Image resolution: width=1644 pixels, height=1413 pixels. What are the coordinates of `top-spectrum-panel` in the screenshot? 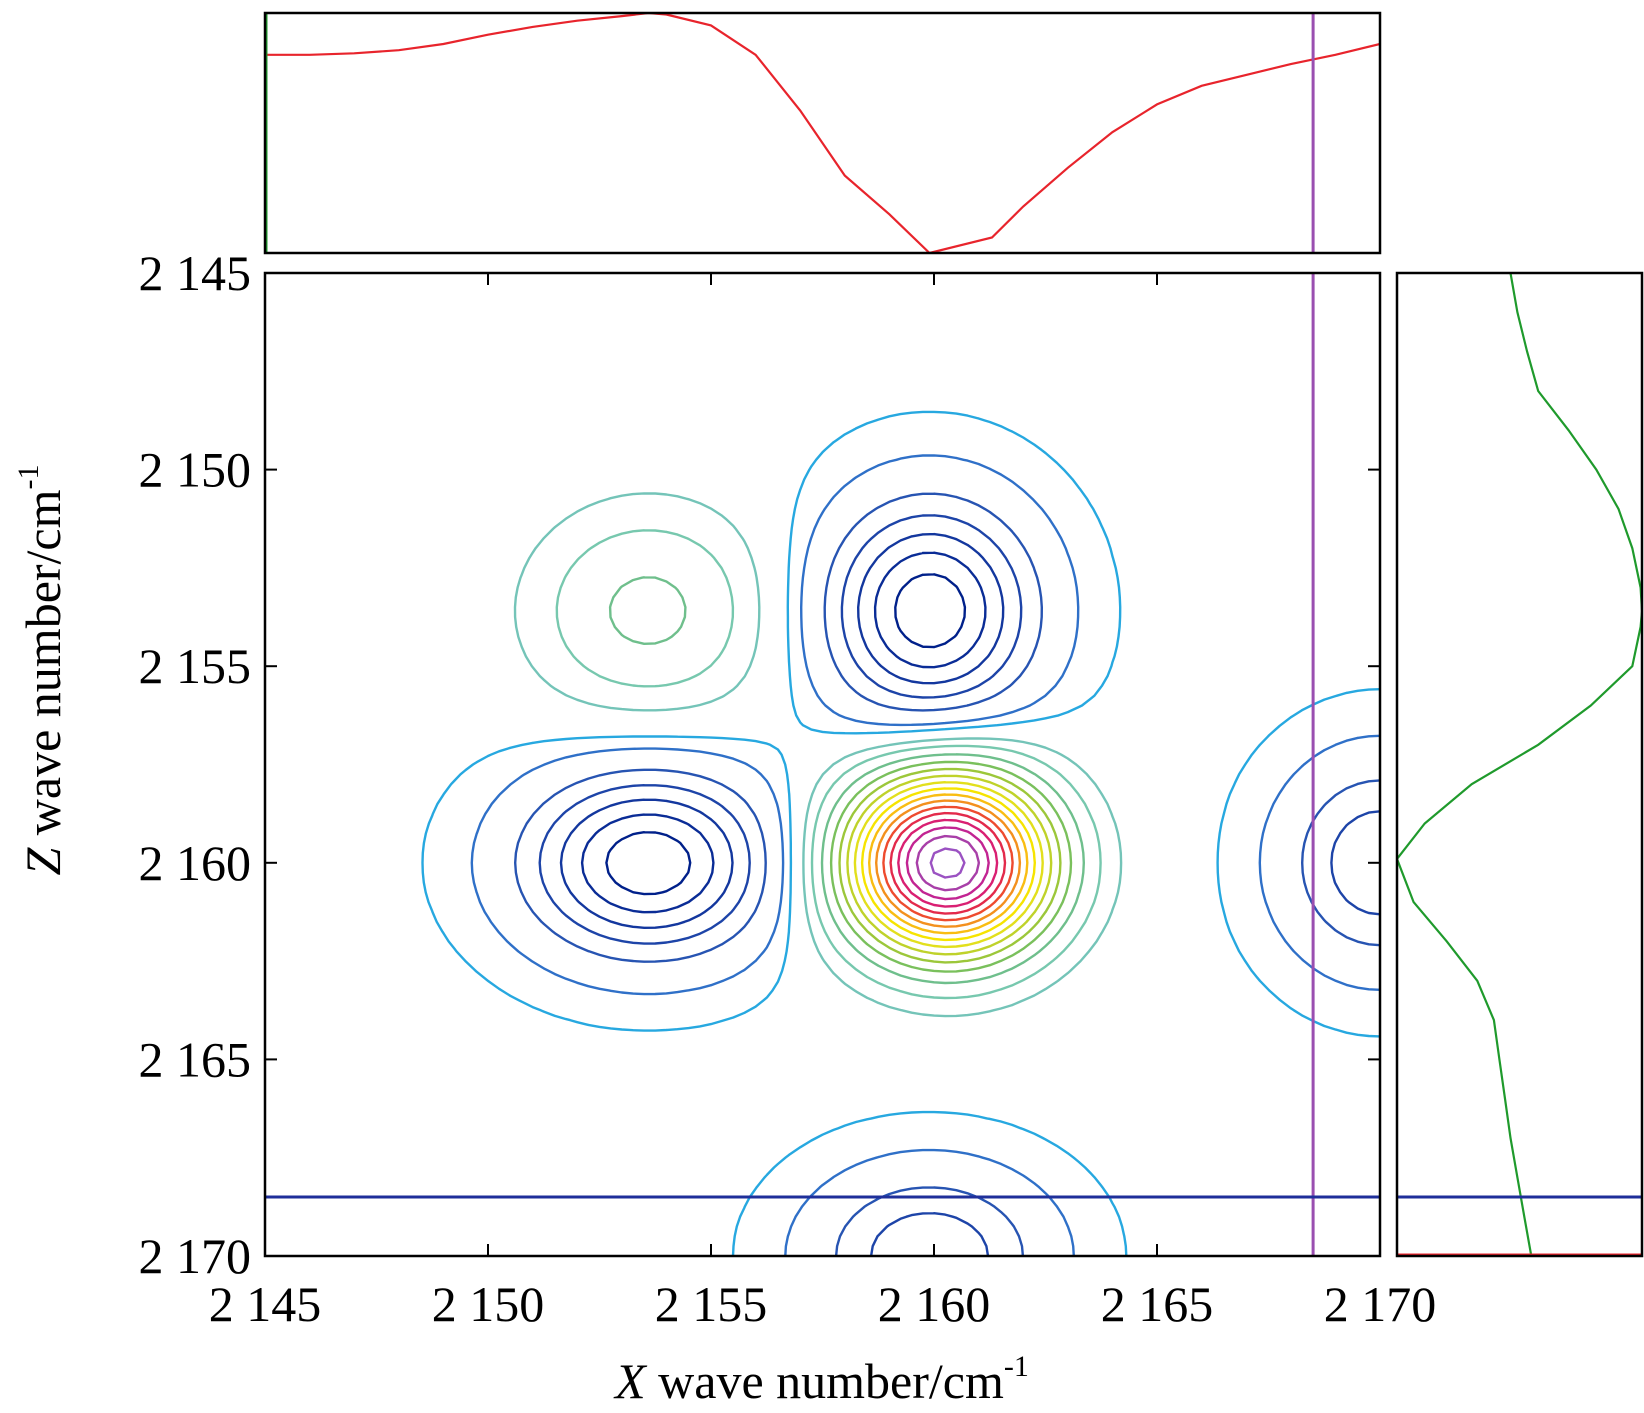 It's located at (822, 133).